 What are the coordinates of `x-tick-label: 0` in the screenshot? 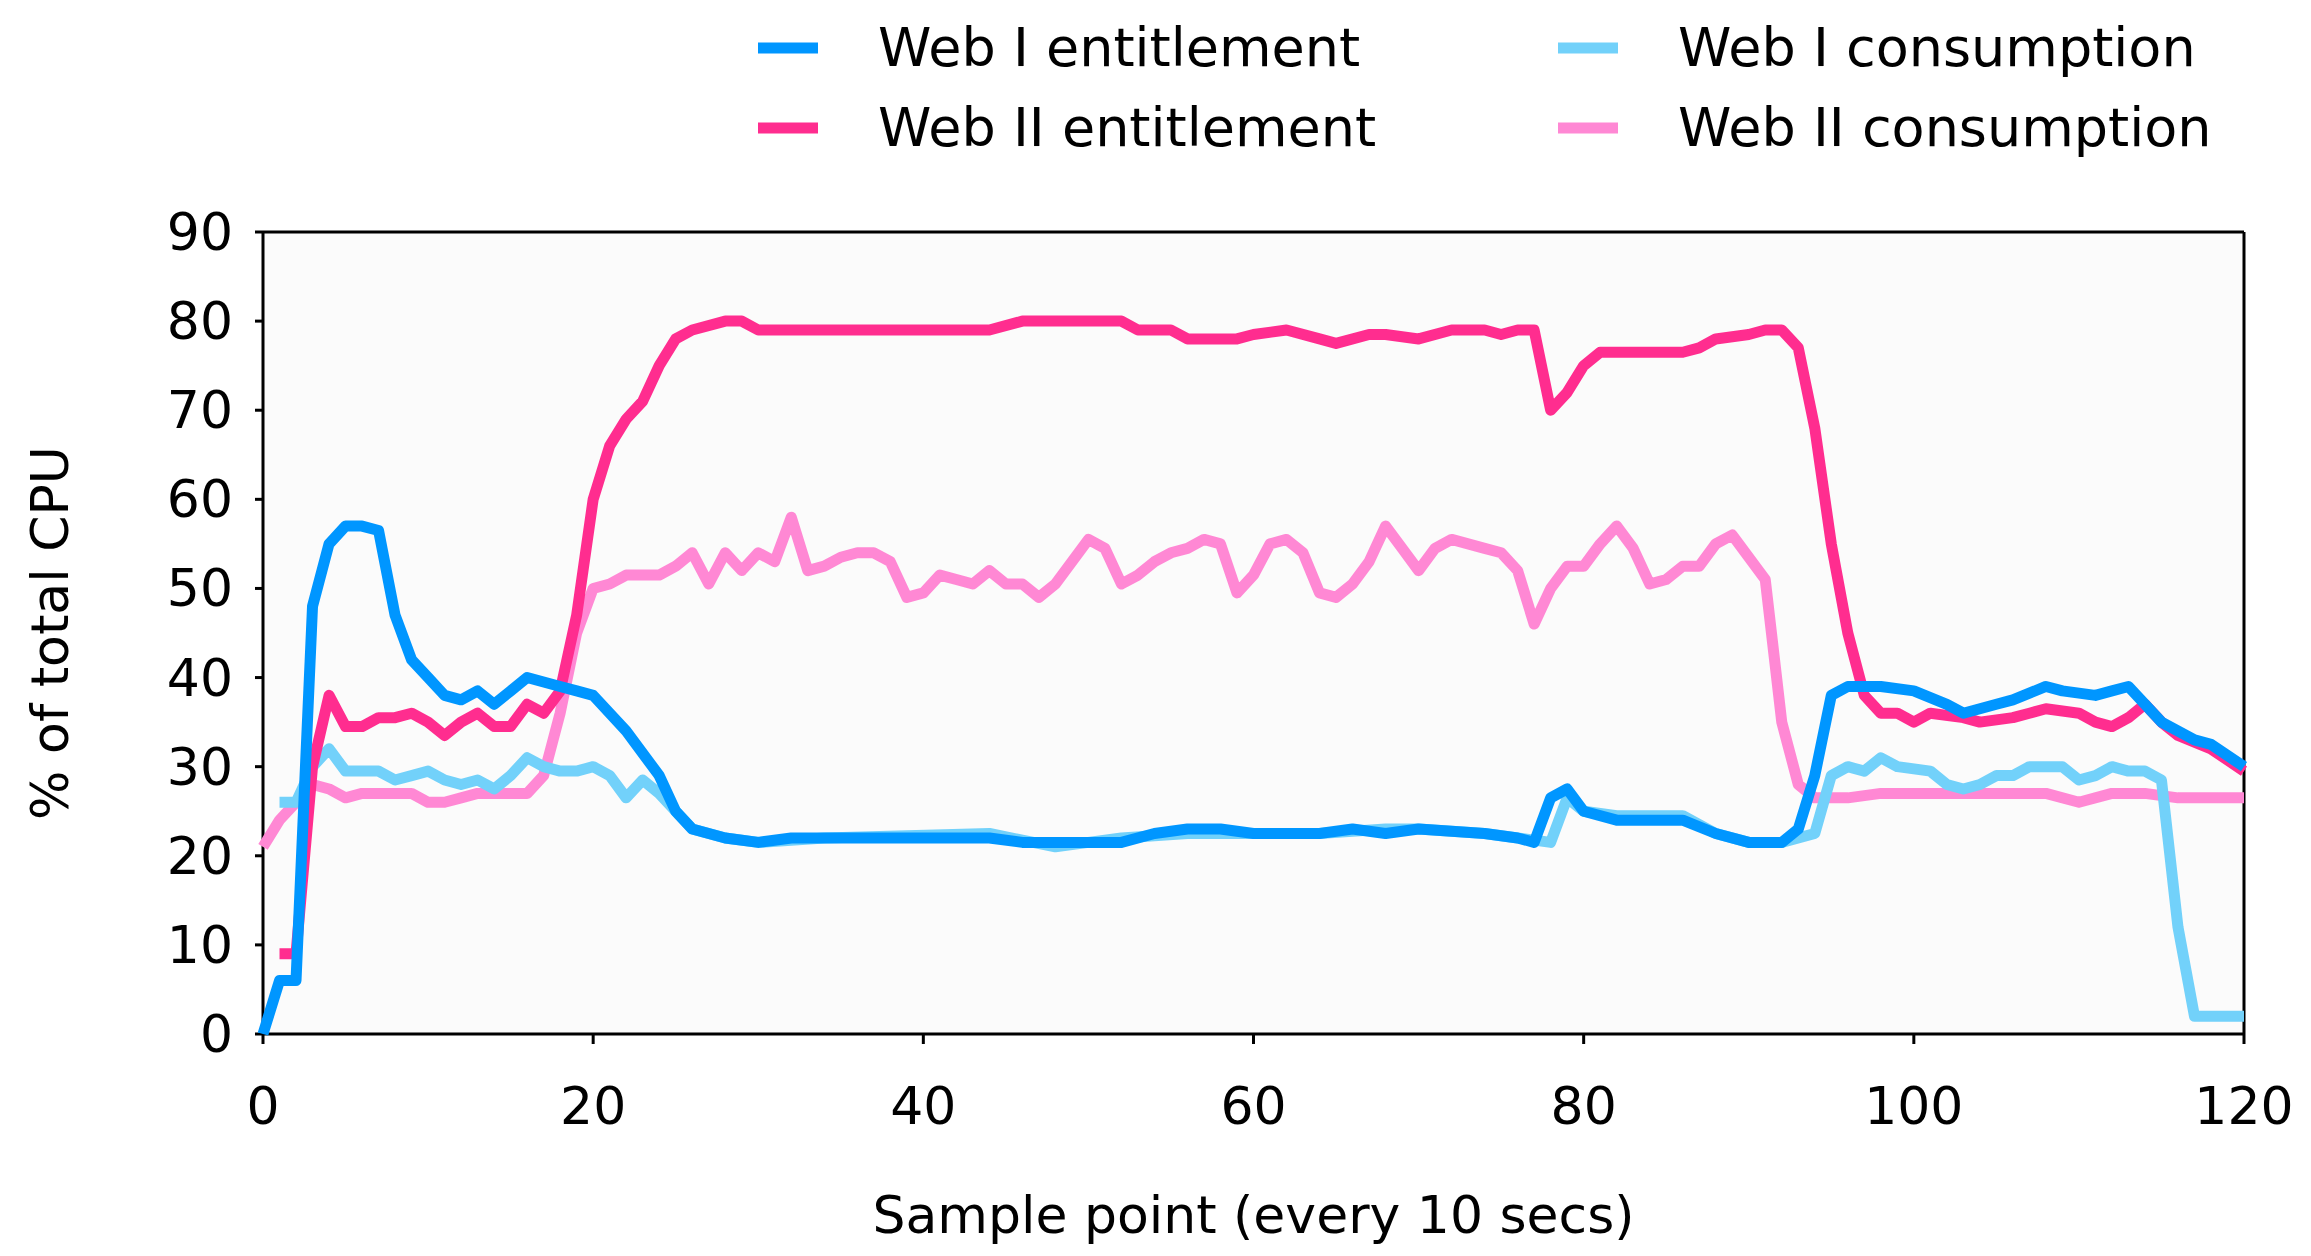 It's located at (263, 1106).